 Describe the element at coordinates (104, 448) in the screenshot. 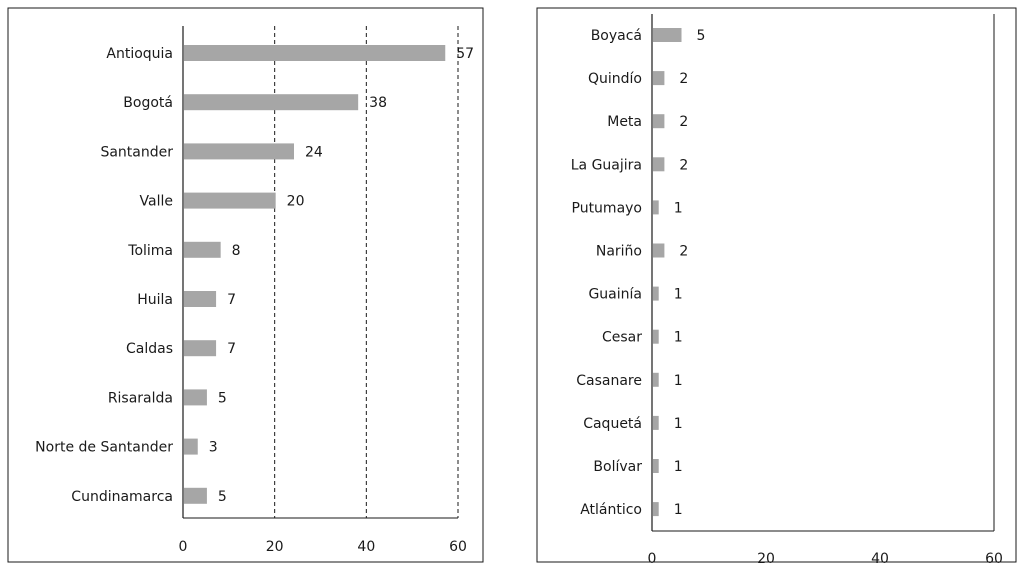

I see `category-label: Norte de Santander` at that location.